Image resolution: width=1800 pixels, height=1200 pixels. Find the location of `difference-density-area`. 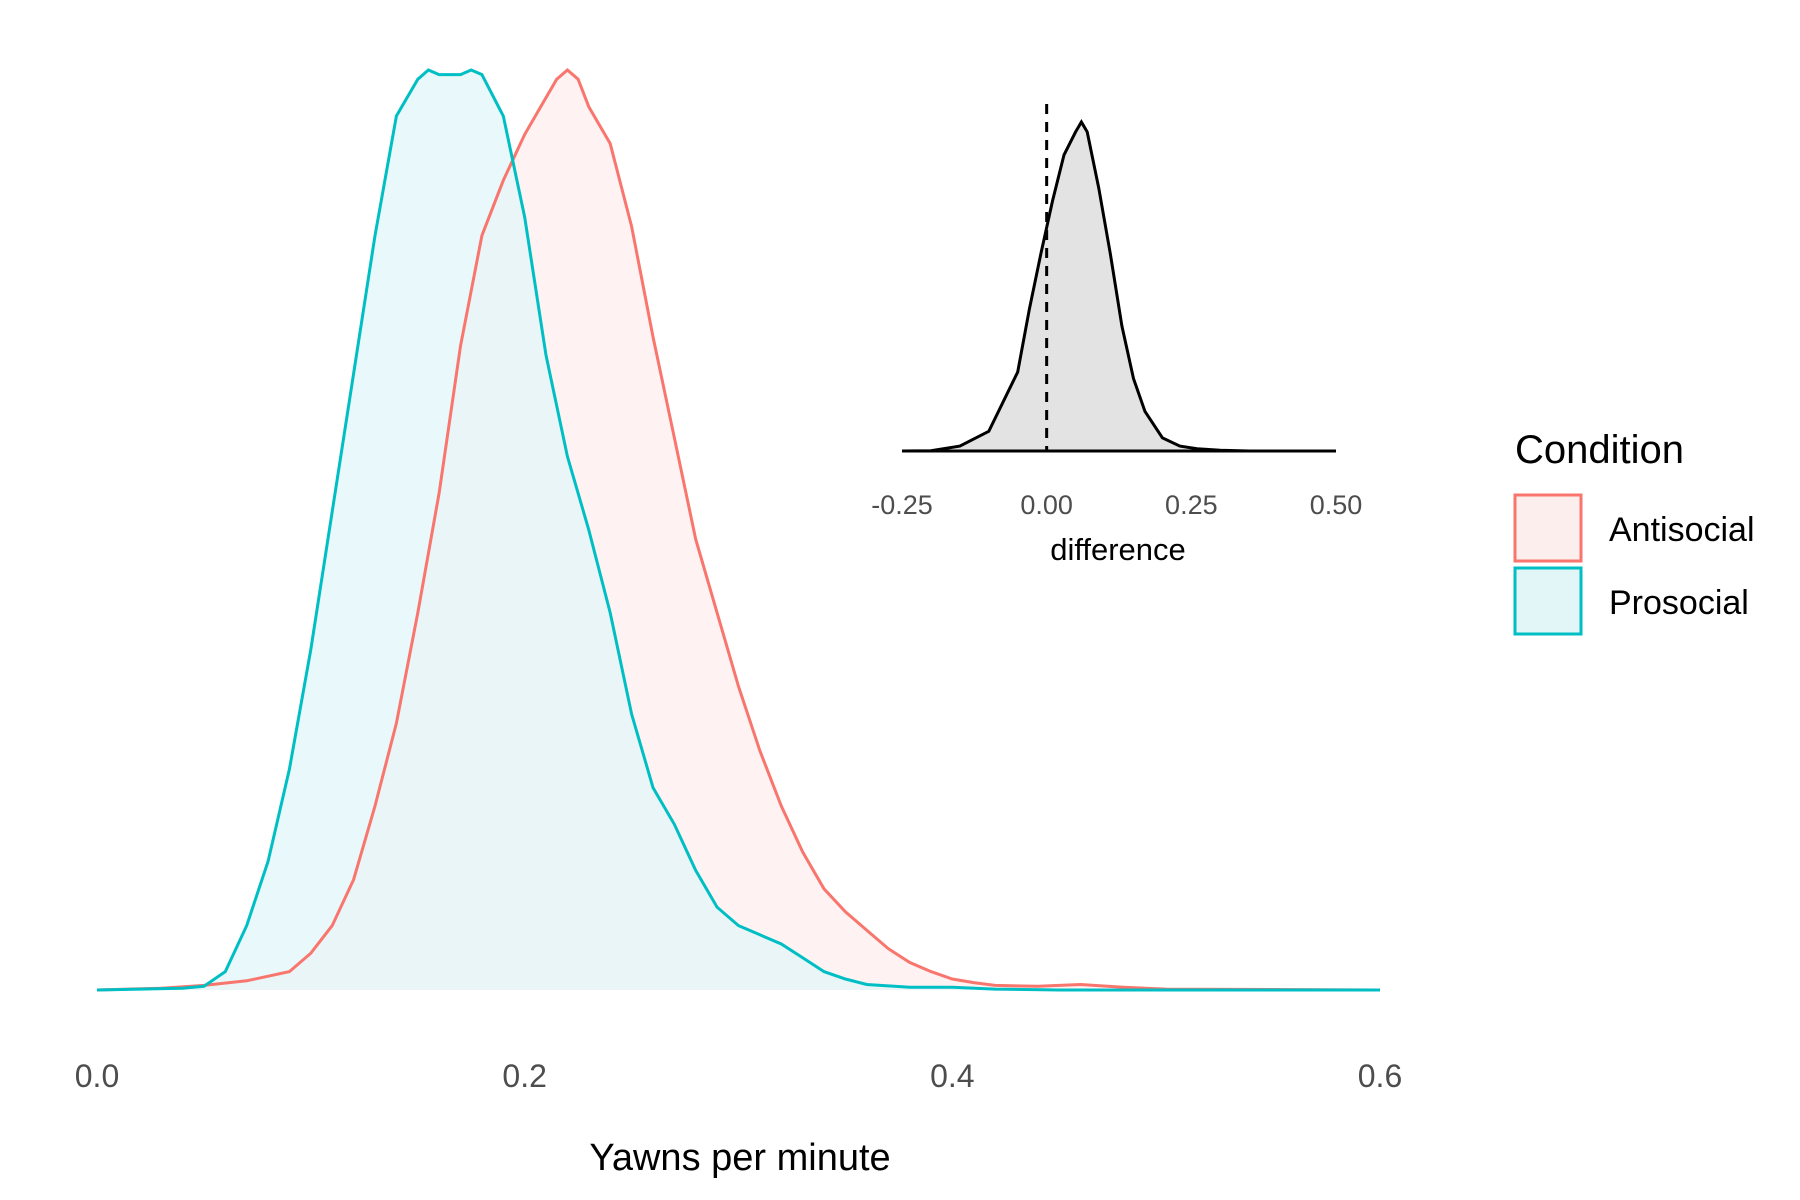

difference-density-area is located at coordinates (1119, 286).